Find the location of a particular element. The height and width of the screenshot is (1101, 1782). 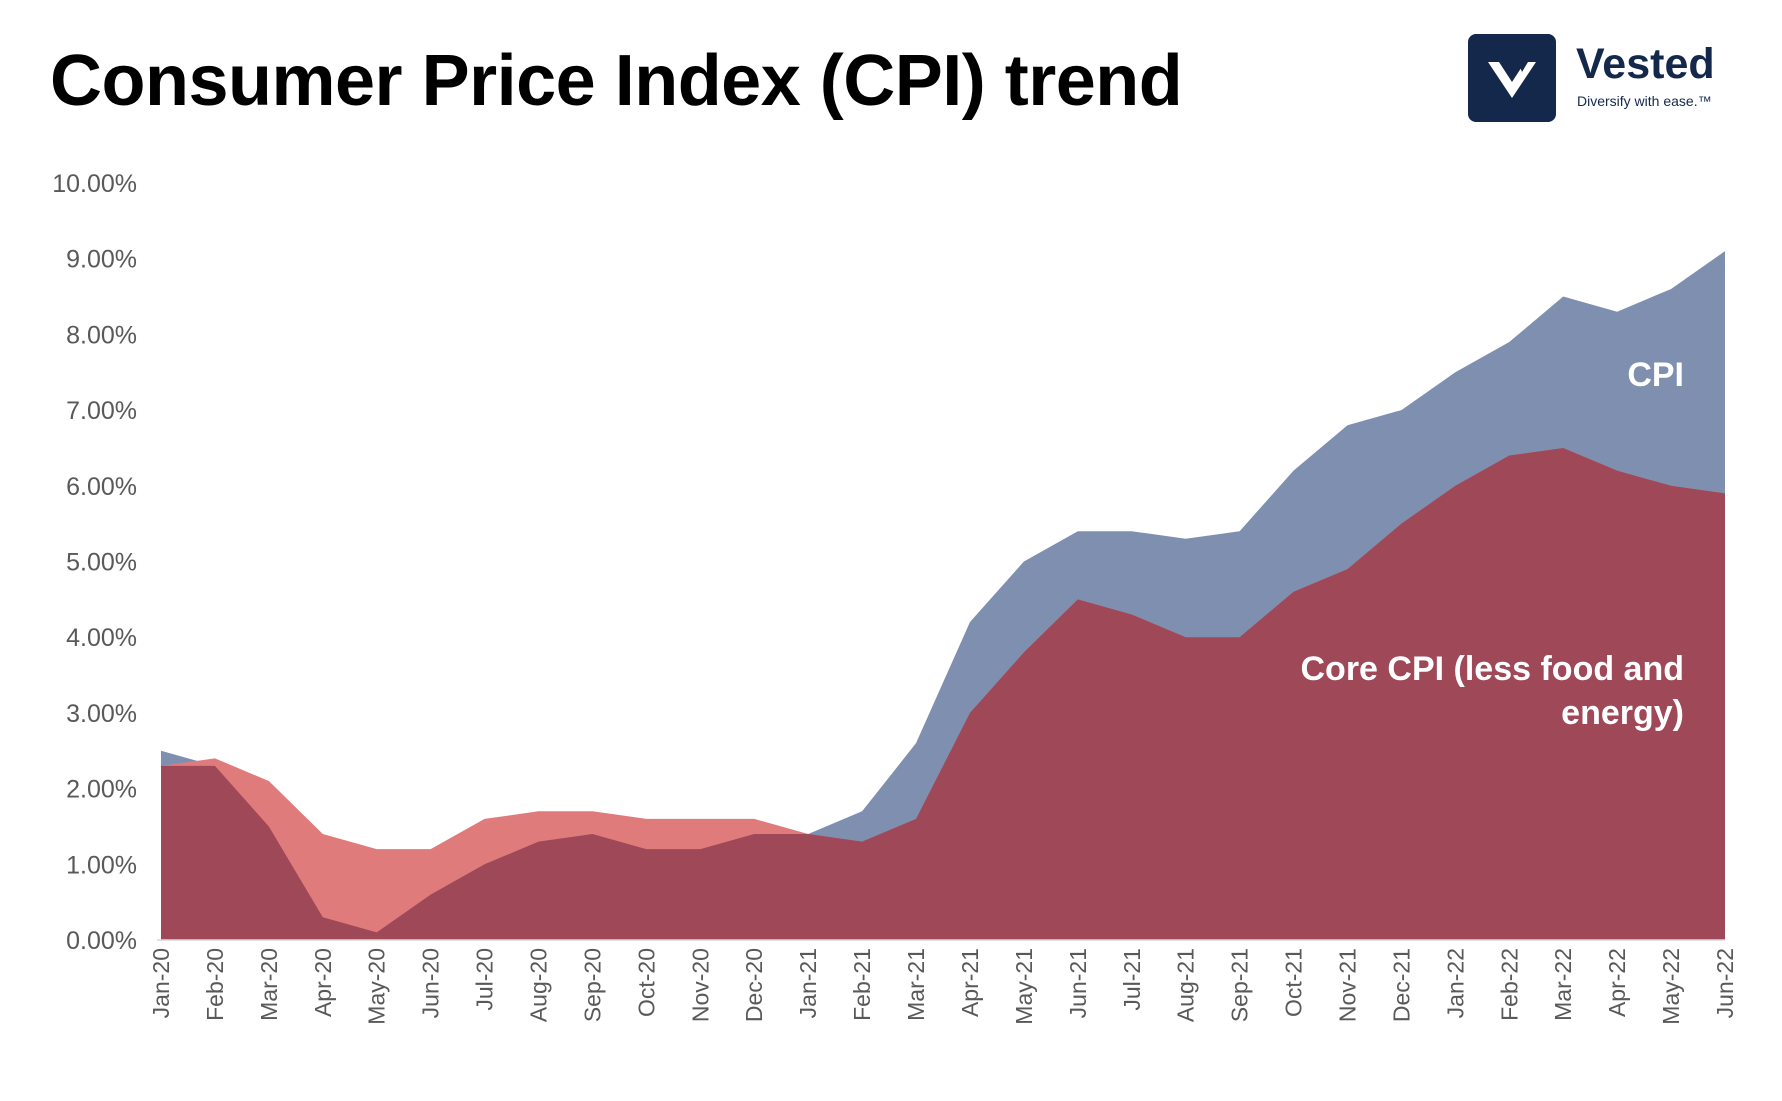

y-tick-label: 1.00% is located at coordinates (101, 865).